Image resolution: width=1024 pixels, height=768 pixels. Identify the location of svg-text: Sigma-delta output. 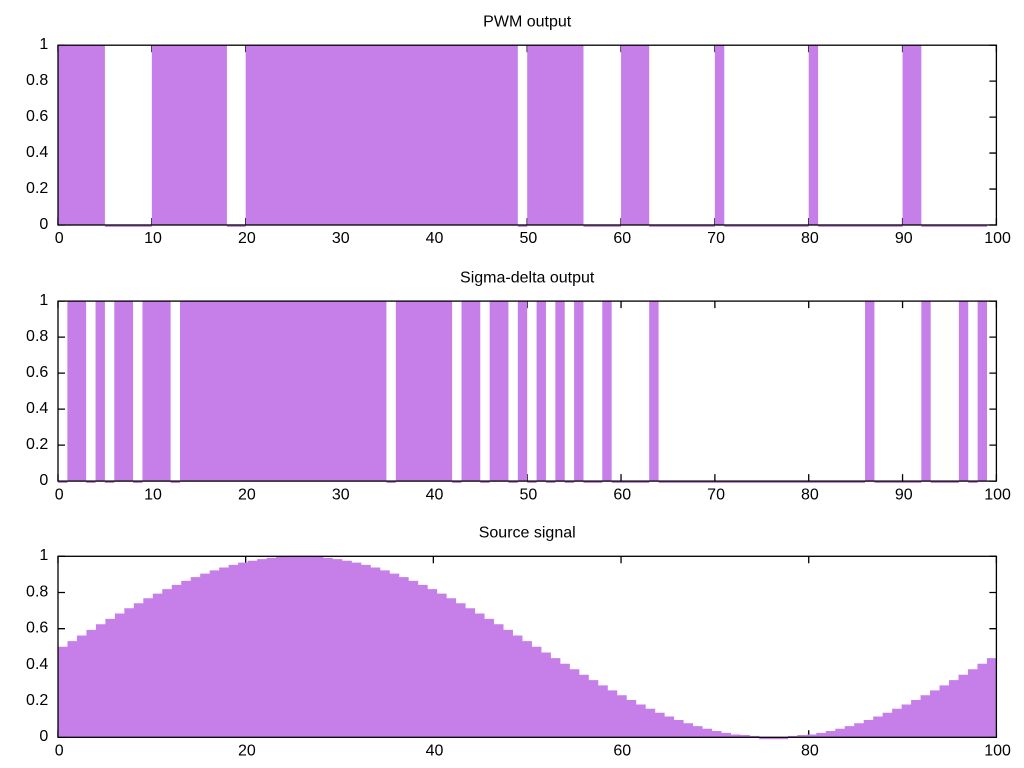
(527, 278).